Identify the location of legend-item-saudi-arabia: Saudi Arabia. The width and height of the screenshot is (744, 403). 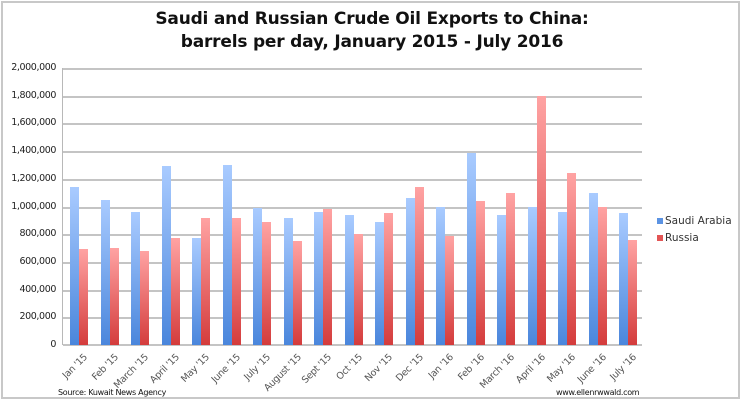
(694, 220).